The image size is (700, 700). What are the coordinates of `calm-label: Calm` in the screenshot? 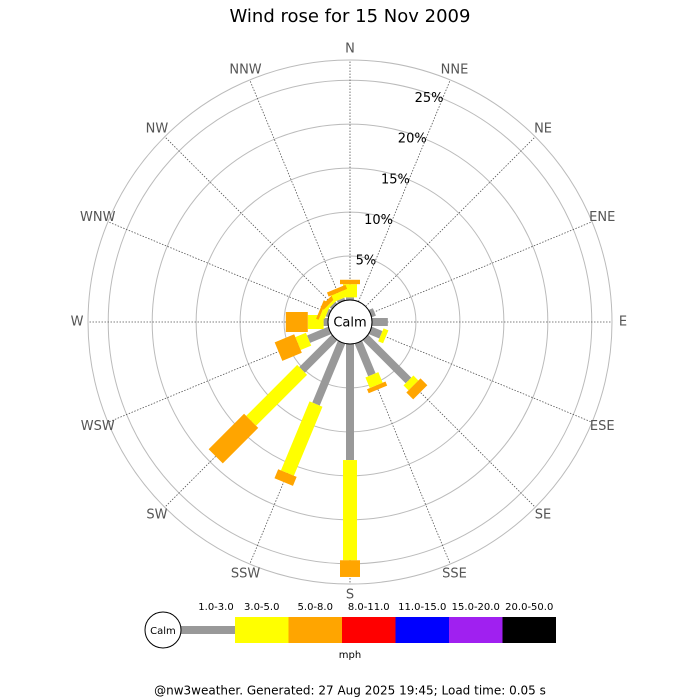 It's located at (349, 323).